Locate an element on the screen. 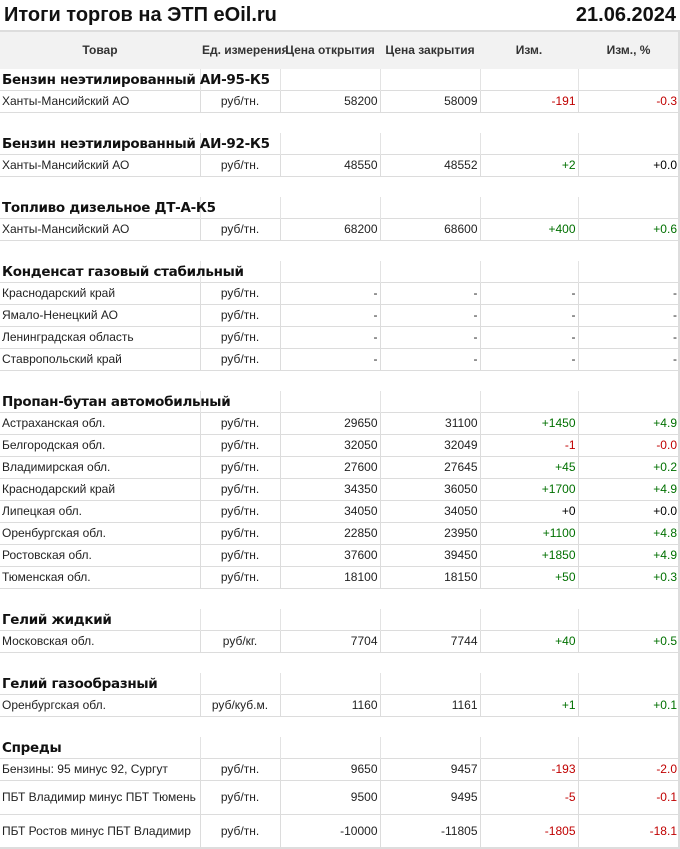 The height and width of the screenshot is (849, 680). close-price: 68600 is located at coordinates (429, 229).